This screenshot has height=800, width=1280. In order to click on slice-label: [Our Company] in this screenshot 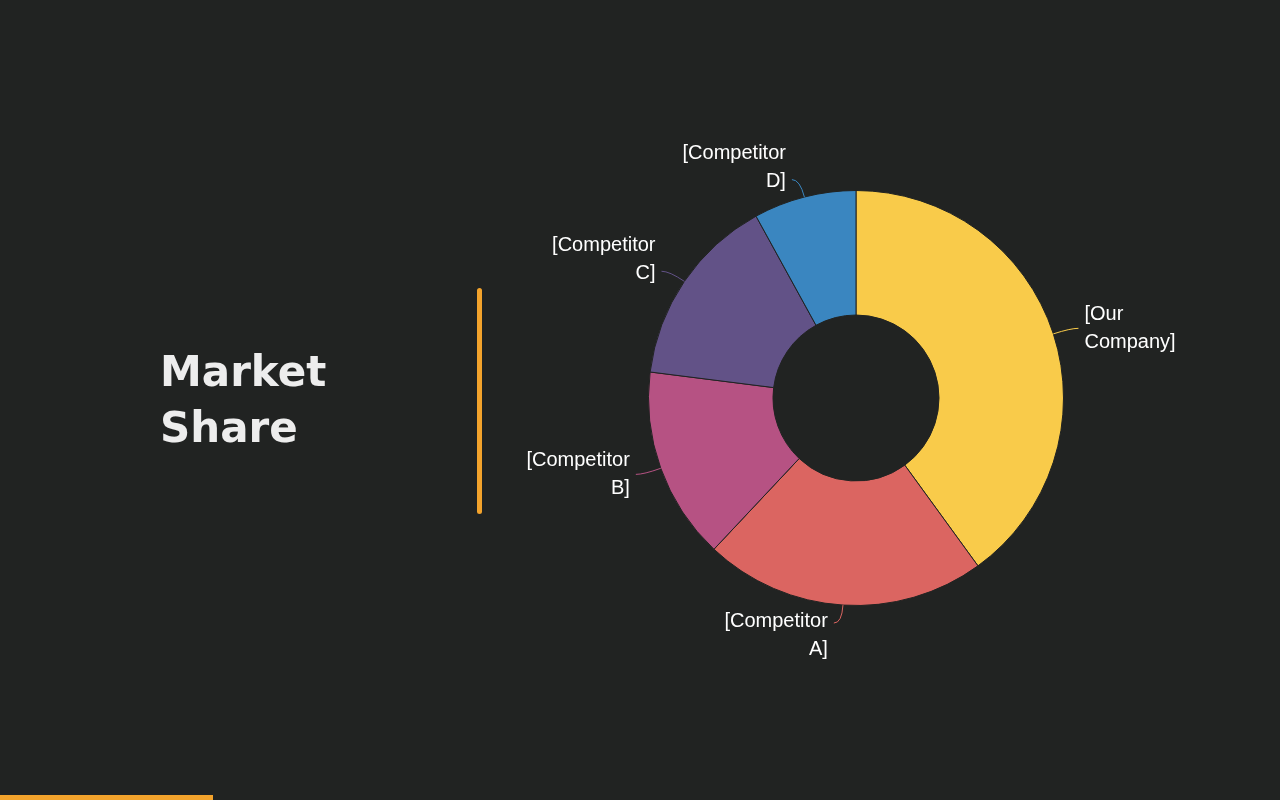, I will do `click(1130, 326)`.